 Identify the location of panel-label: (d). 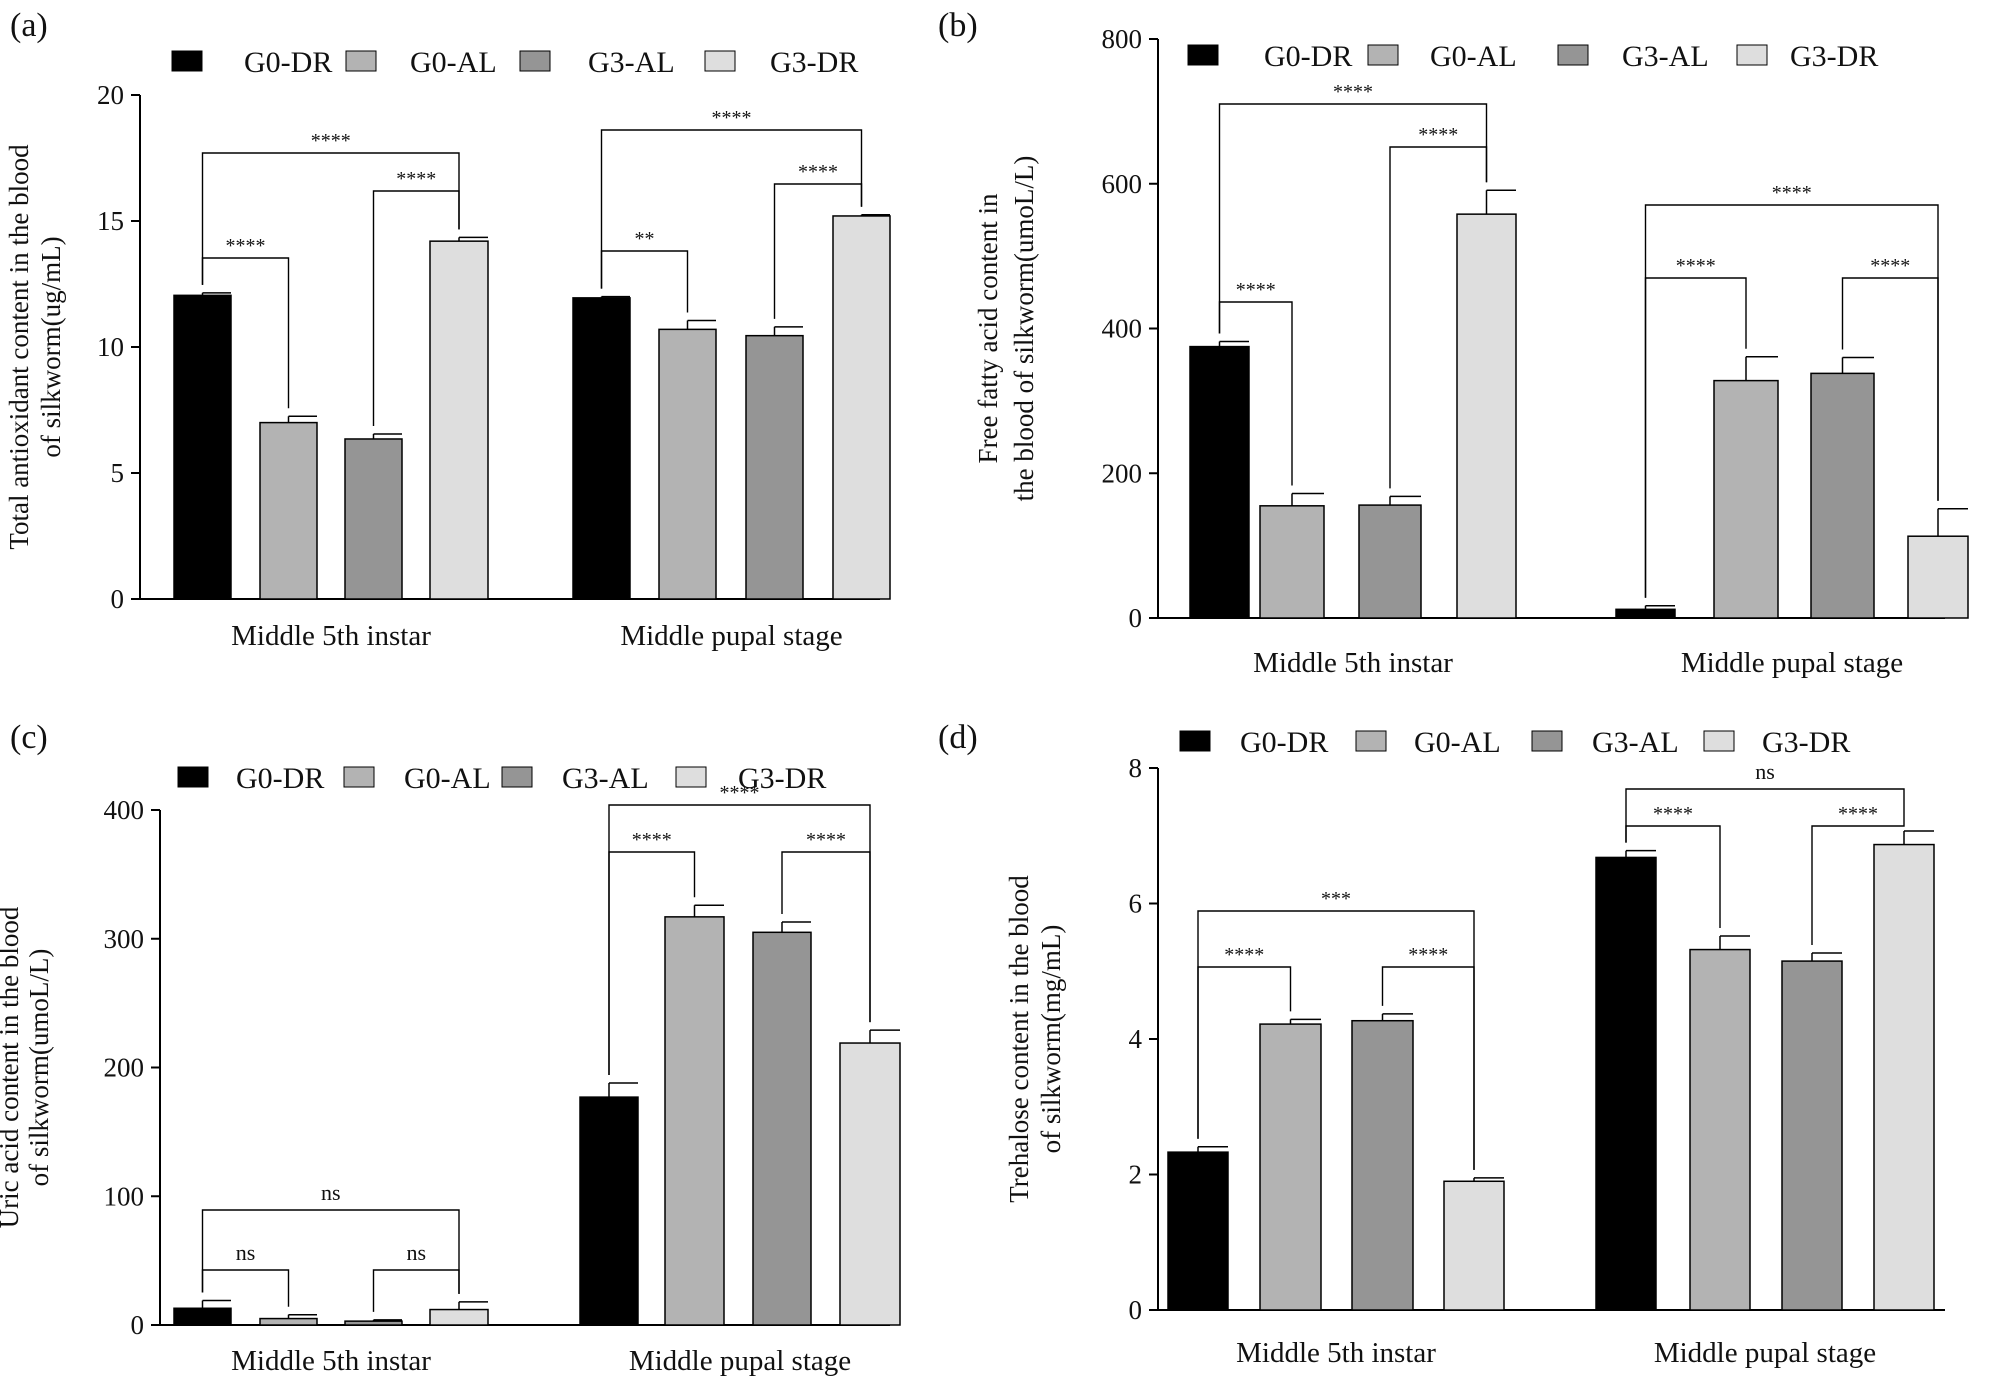
(958, 737).